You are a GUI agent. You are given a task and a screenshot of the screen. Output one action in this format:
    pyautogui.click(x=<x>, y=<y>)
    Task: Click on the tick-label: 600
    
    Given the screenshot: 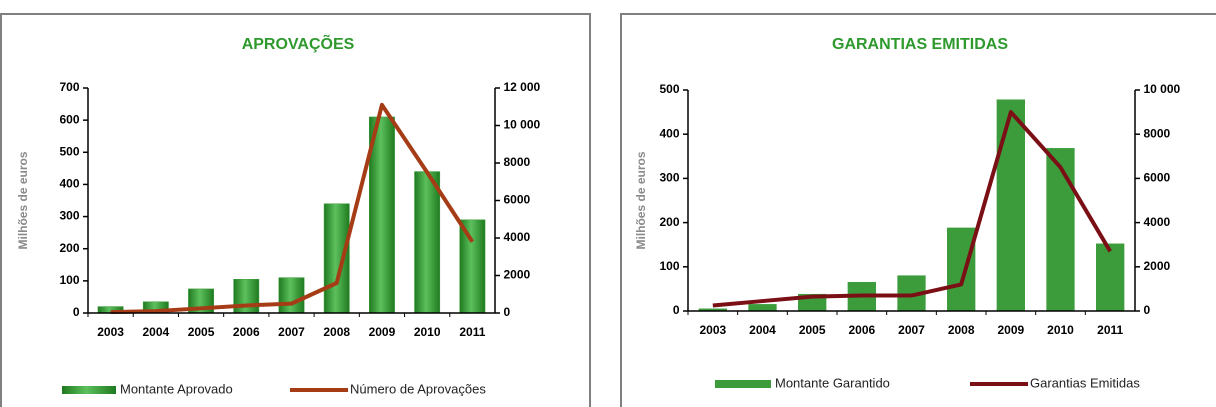 What is the action you would take?
    pyautogui.click(x=69, y=119)
    